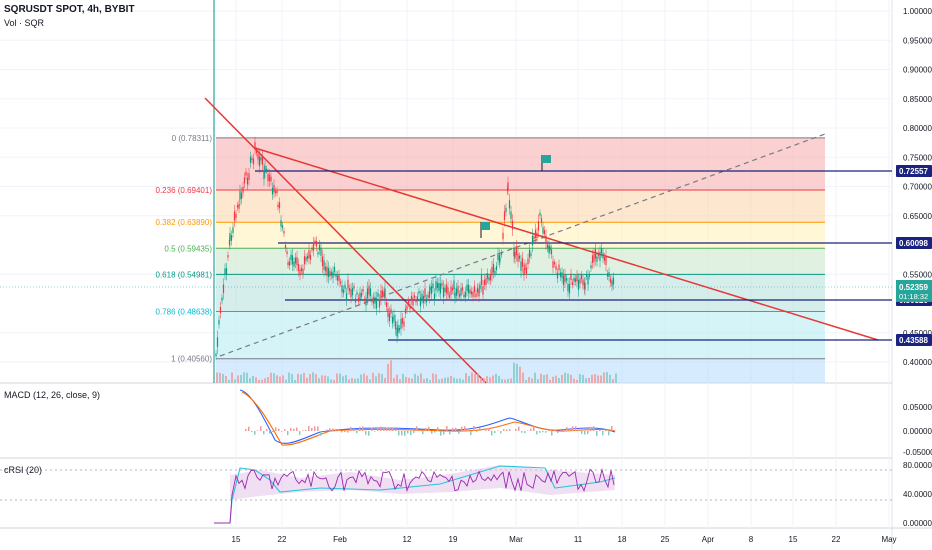  What do you see at coordinates (516, 539) in the screenshot?
I see `time-axis-label: Mar` at bounding box center [516, 539].